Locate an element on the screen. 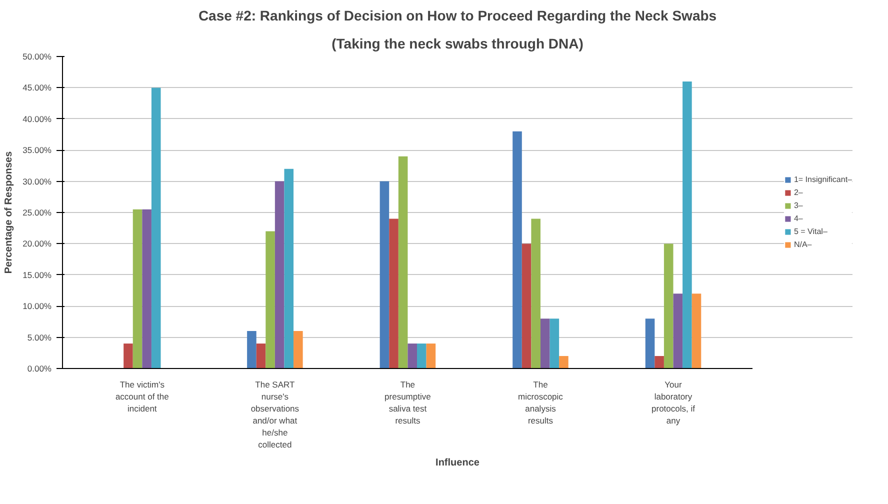 The image size is (888, 504). y-tick-label: 10.00% is located at coordinates (37, 306).